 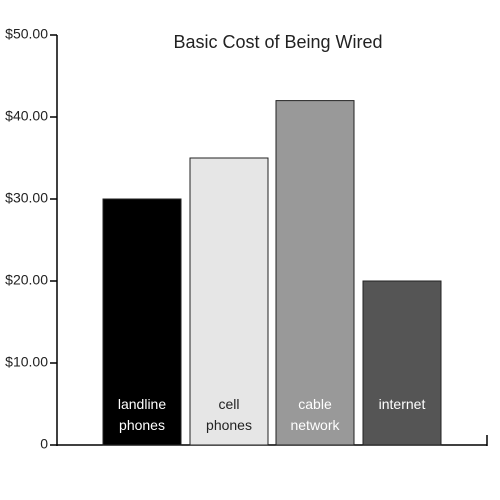 I want to click on category-label-line: network, so click(x=315, y=425).